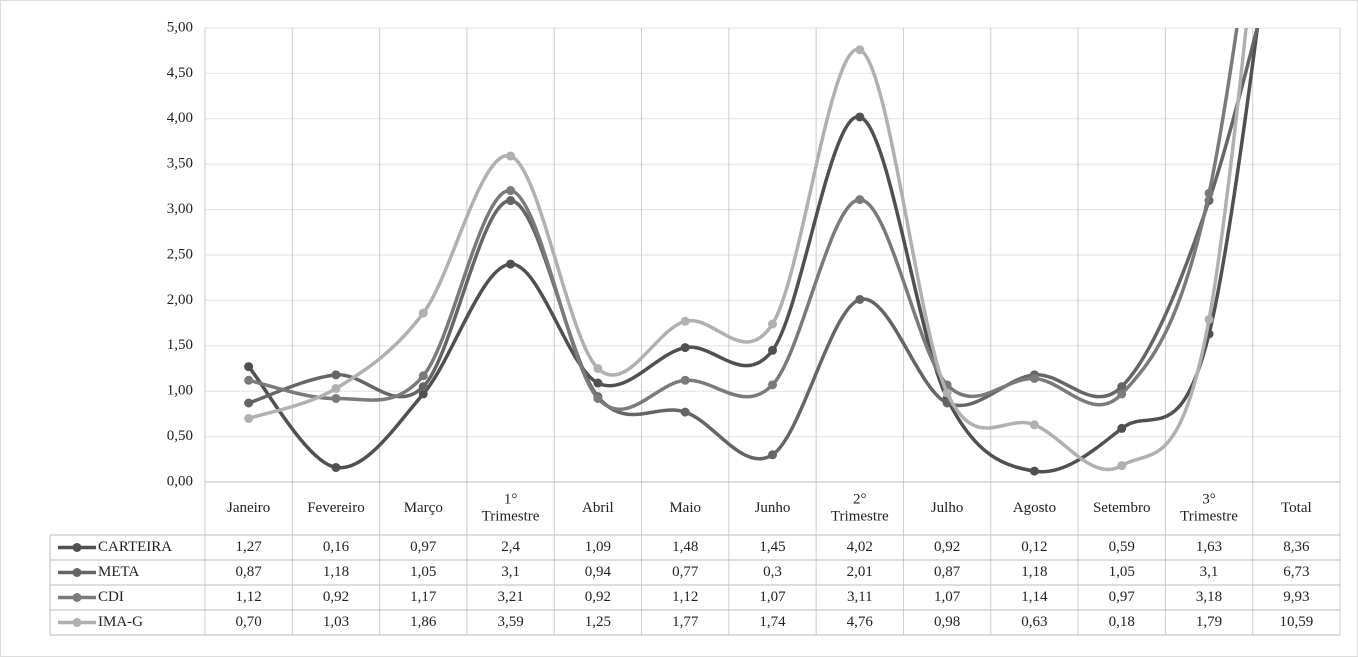  Describe the element at coordinates (336, 622) in the screenshot. I see `table-cell: 1,03` at that location.